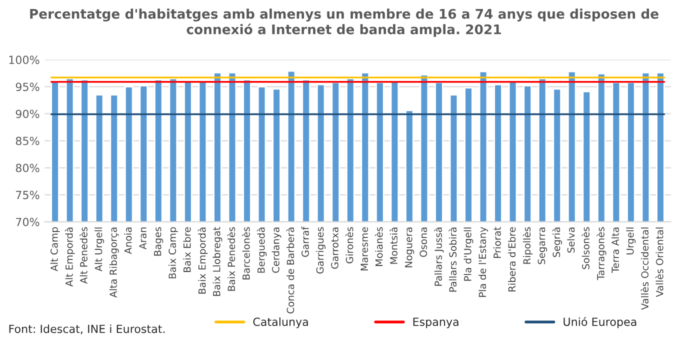 The width and height of the screenshot is (688, 345). What do you see at coordinates (631, 241) in the screenshot?
I see `x-tick-label: Urgell` at bounding box center [631, 241].